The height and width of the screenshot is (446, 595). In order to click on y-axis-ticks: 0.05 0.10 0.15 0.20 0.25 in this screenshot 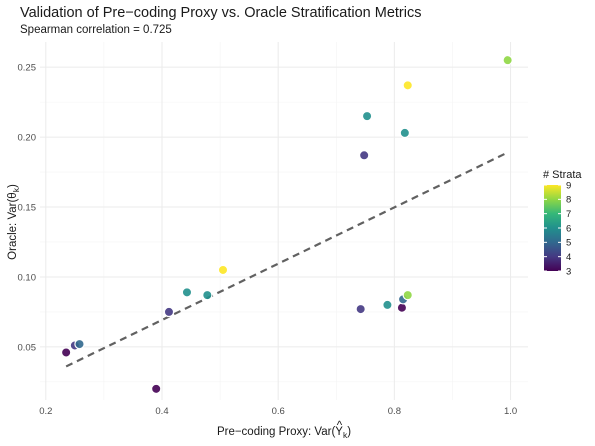, I will do `click(27, 208)`.